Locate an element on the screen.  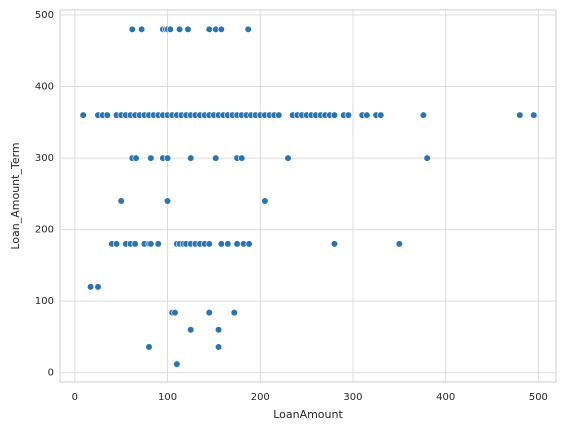
x-tick-label: 500 is located at coordinates (538, 397).